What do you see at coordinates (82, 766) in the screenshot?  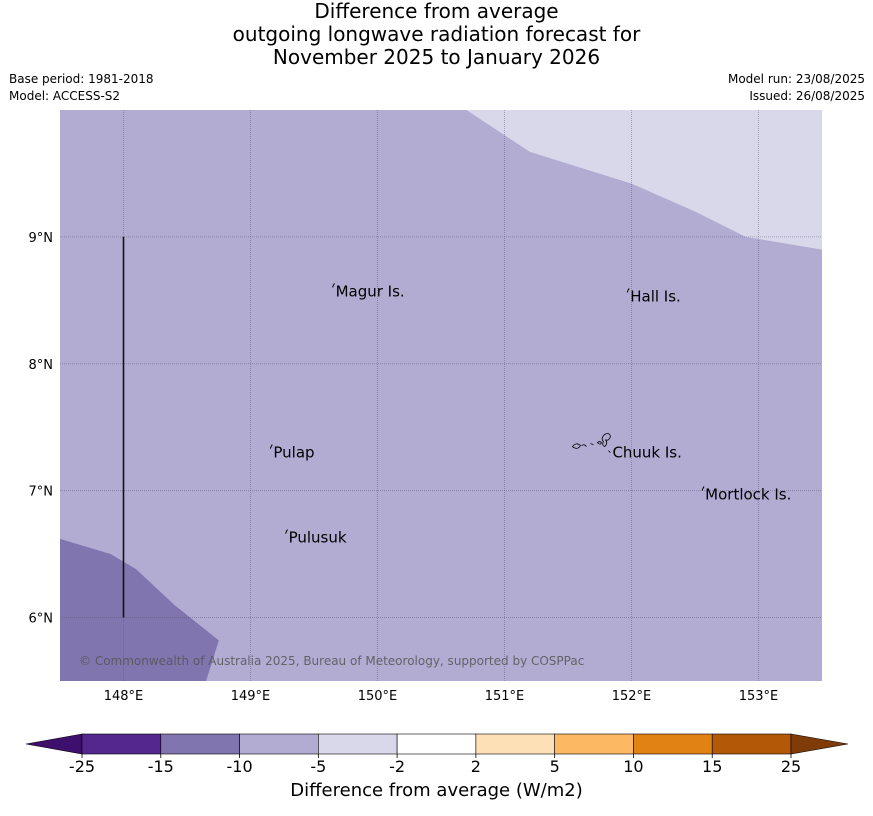 I see `colorbar-tick-label: -25` at bounding box center [82, 766].